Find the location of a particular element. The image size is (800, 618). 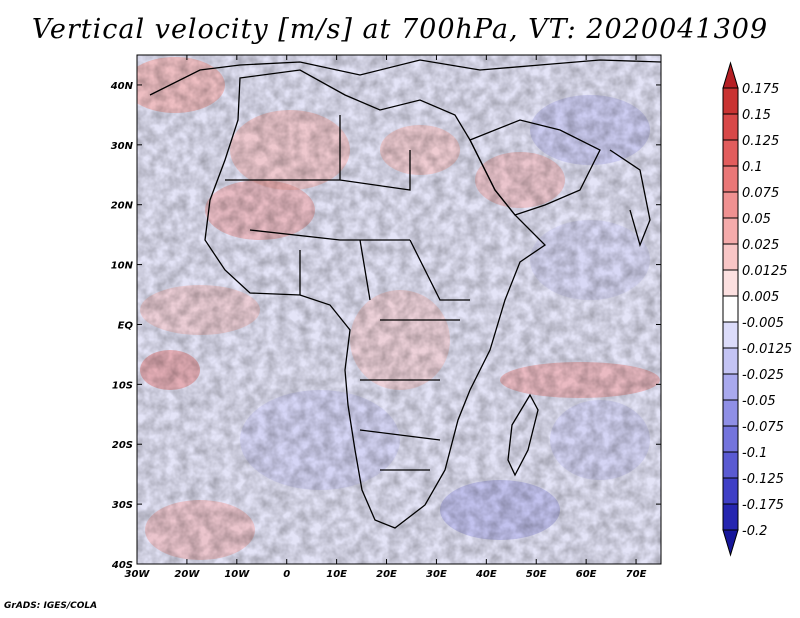

lon-tick-label: 70E is located at coordinates (636, 574).